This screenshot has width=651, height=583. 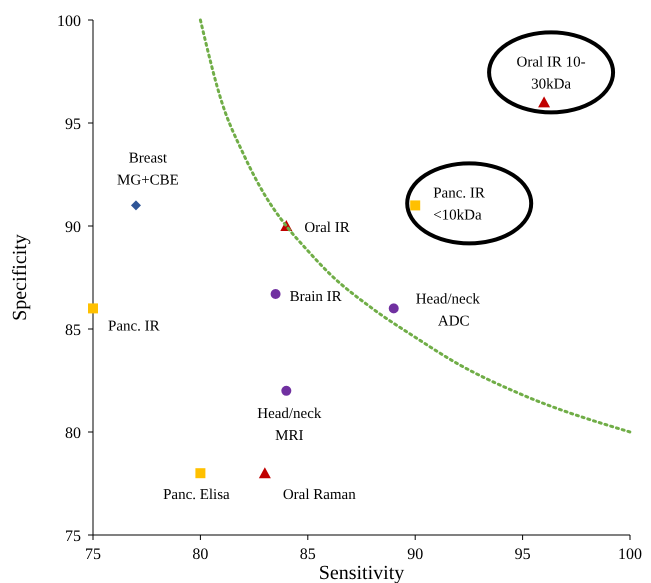 What do you see at coordinates (308, 554) in the screenshot?
I see `x-tick-label: 85` at bounding box center [308, 554].